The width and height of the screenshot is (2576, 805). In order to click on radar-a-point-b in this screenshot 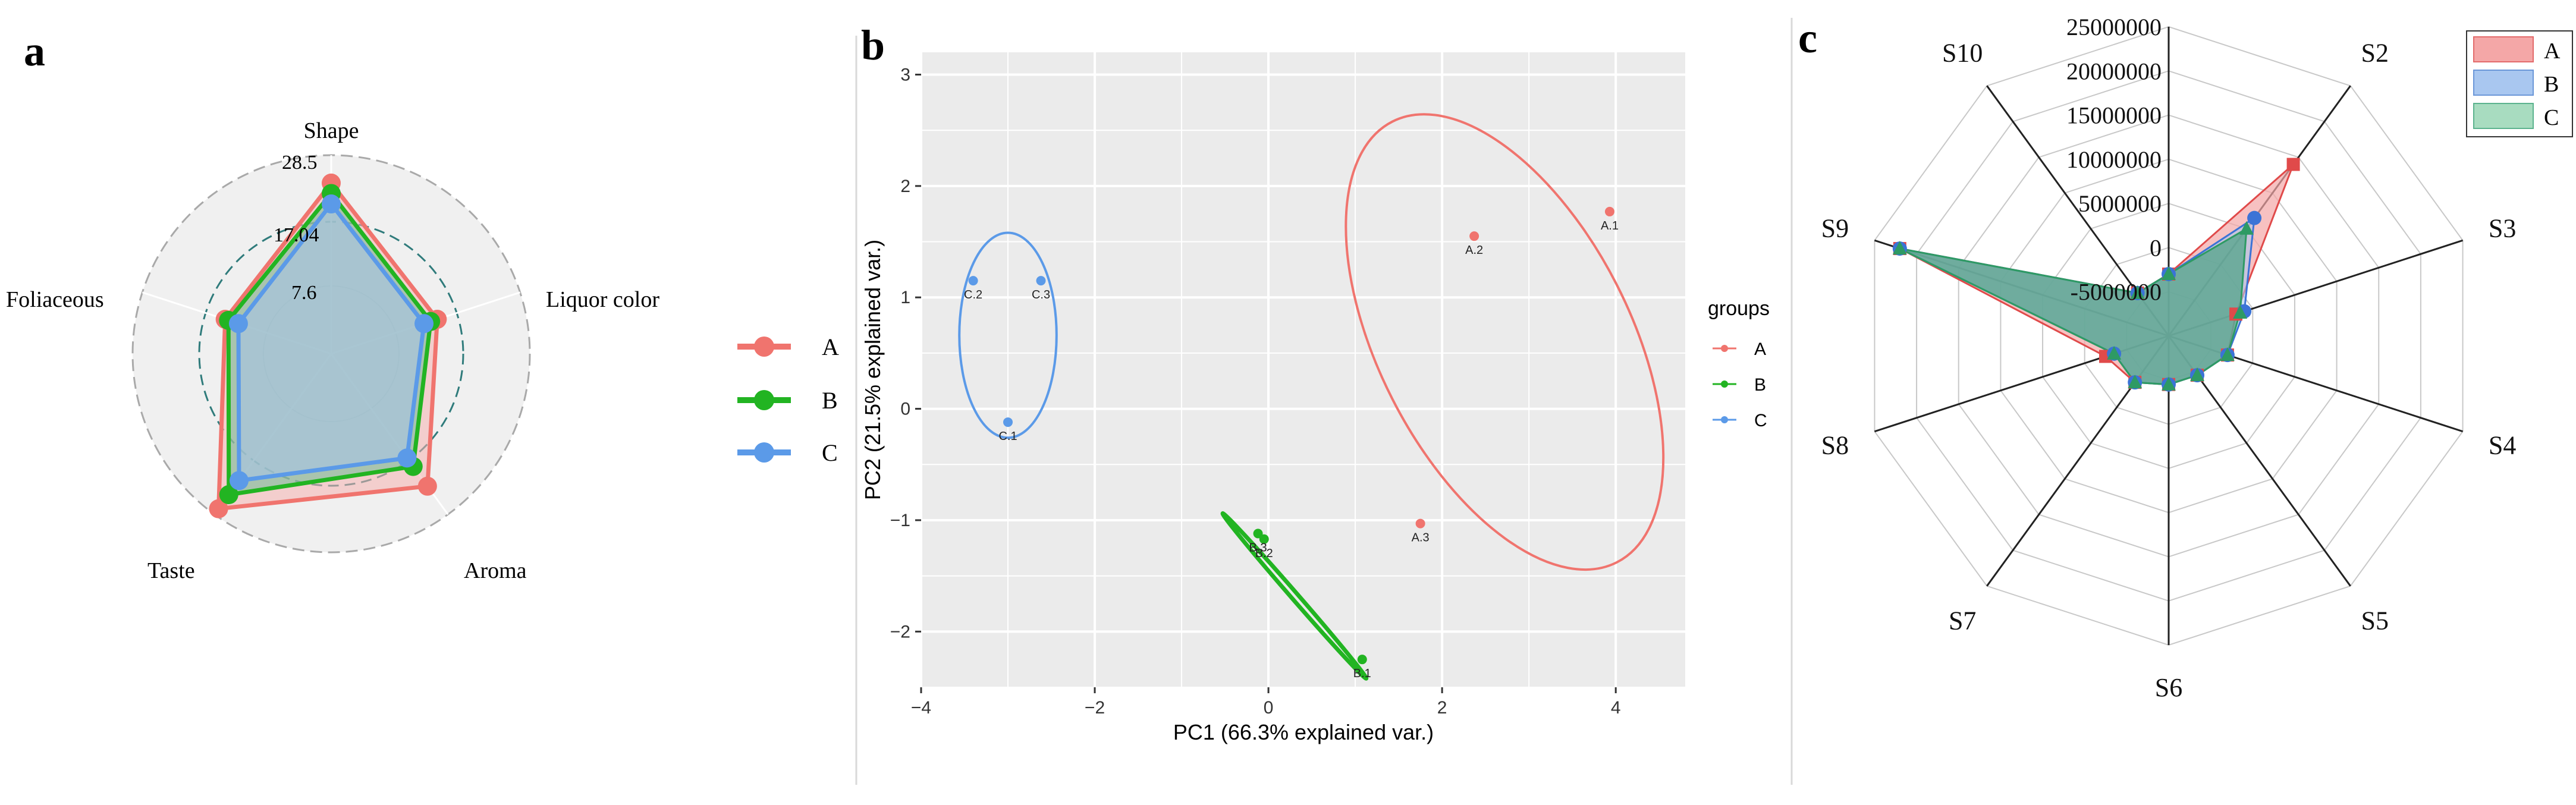, I will do `click(228, 495)`.